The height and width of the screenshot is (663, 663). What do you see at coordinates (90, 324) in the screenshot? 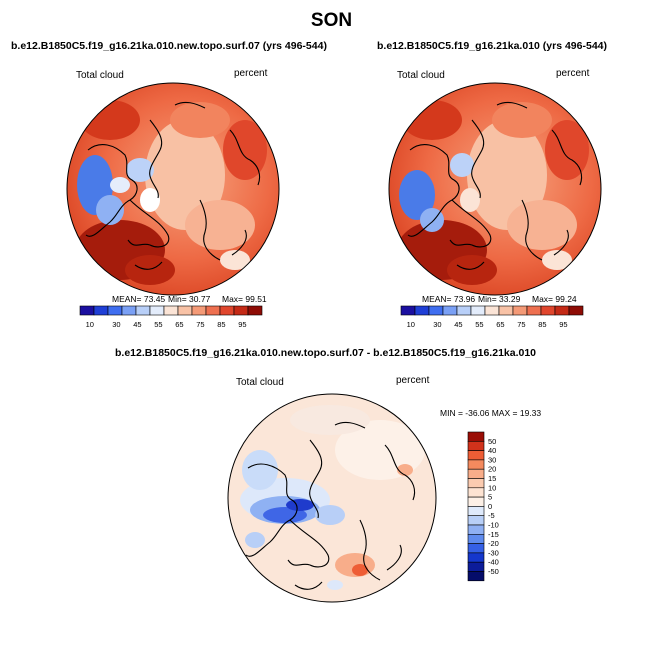
I see `panel-1-colorbar-label: 10` at bounding box center [90, 324].